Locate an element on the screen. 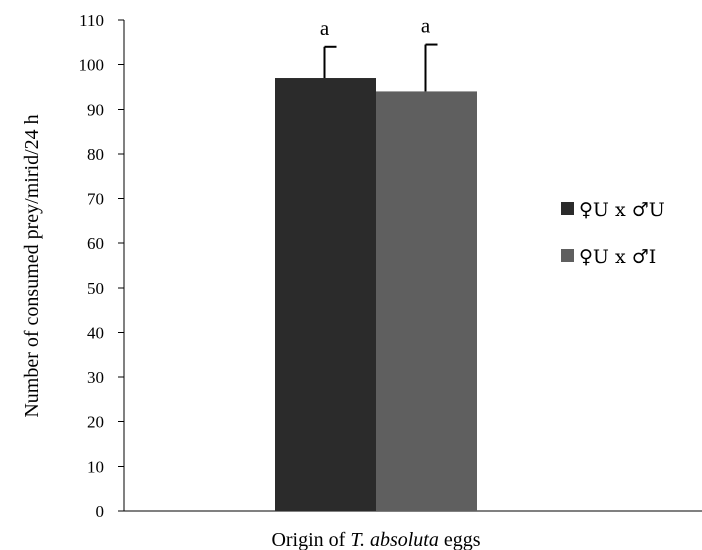 This screenshot has width=702, height=550. legend: ♀U x ♂U ♀U x ♂I is located at coordinates (613, 233).